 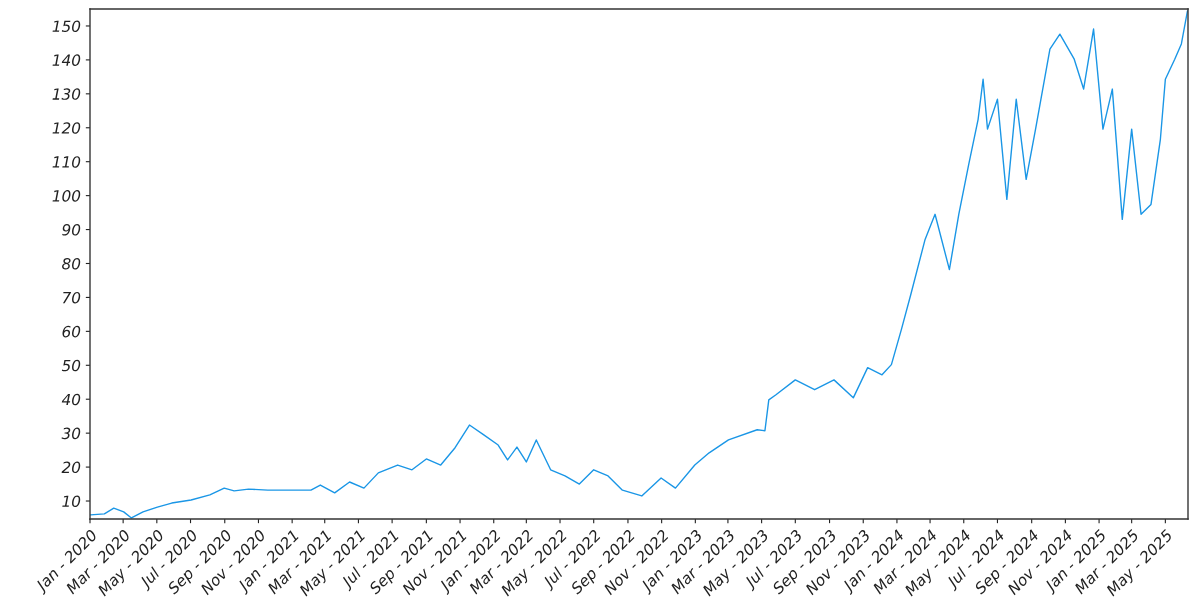 I want to click on y-tick-label: 30, so click(x=71, y=433).